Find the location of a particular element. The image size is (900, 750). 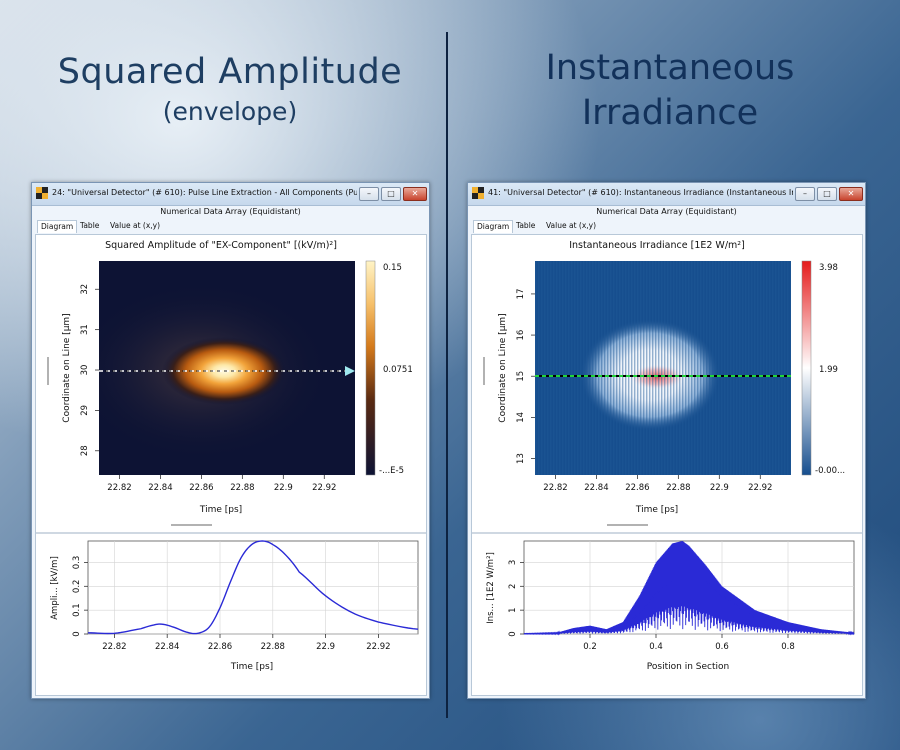

x-tick-label: 0.4 is located at coordinates (656, 647).